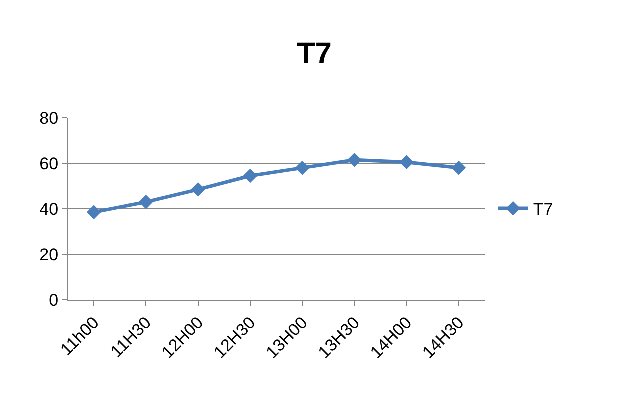 The width and height of the screenshot is (629, 406). Describe the element at coordinates (314, 53) in the screenshot. I see `chart-title: T7` at that location.